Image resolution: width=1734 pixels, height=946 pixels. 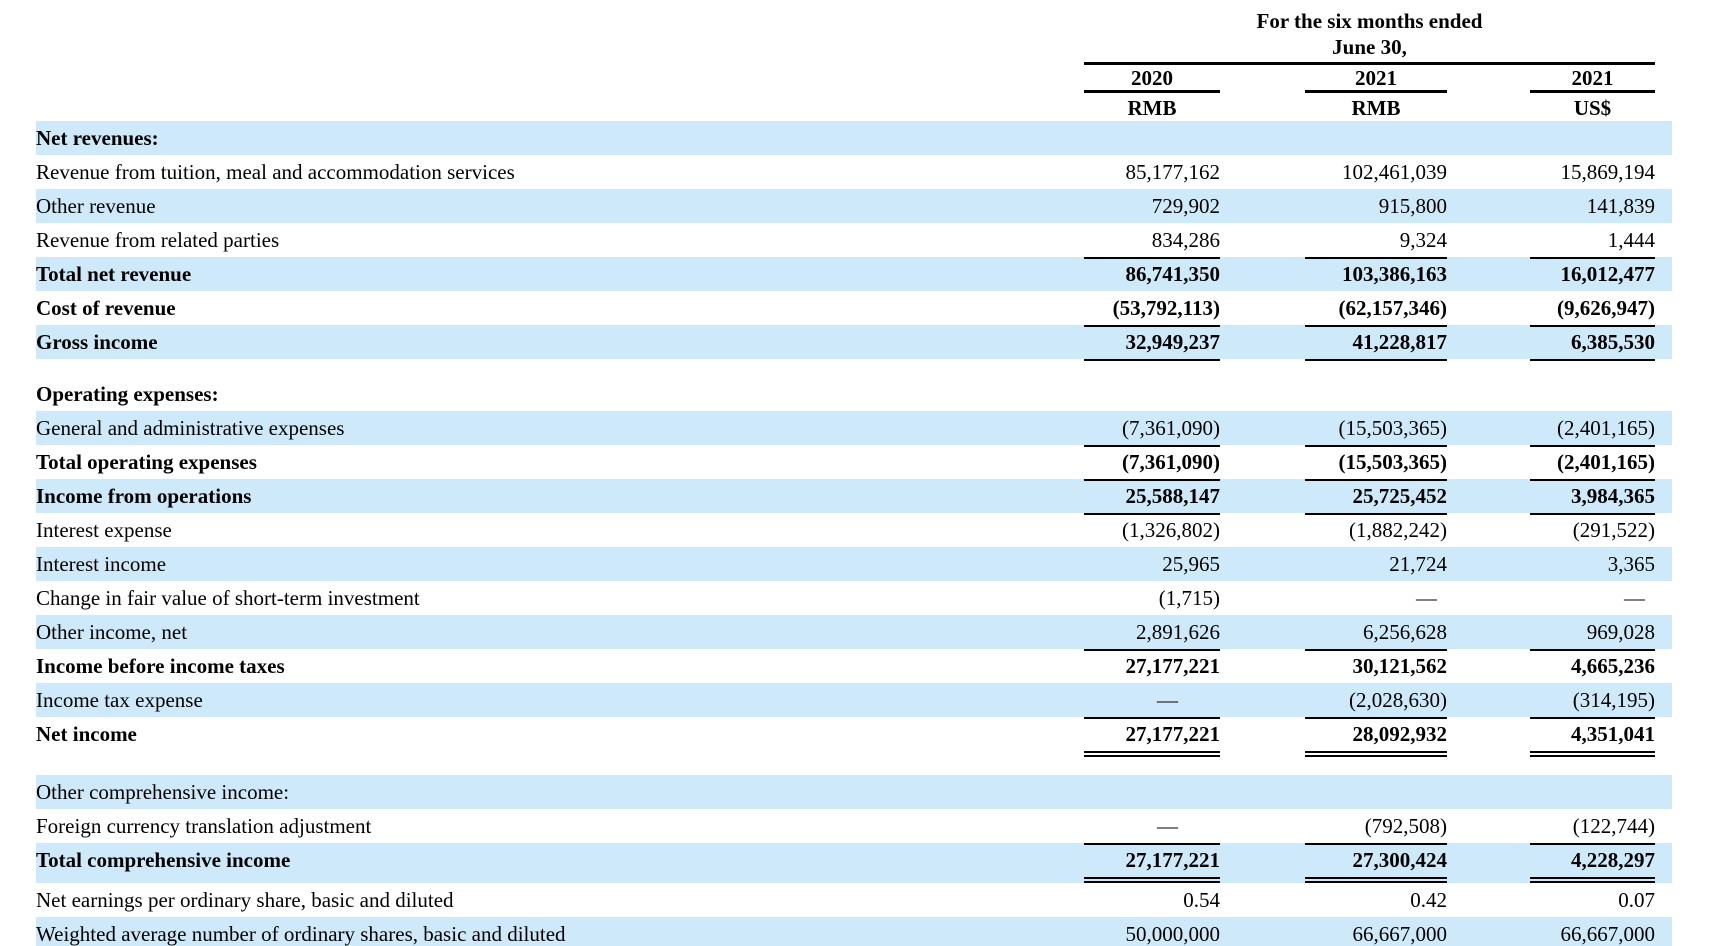 What do you see at coordinates (1592, 497) in the screenshot?
I see `value-cell: 3,984,365` at bounding box center [1592, 497].